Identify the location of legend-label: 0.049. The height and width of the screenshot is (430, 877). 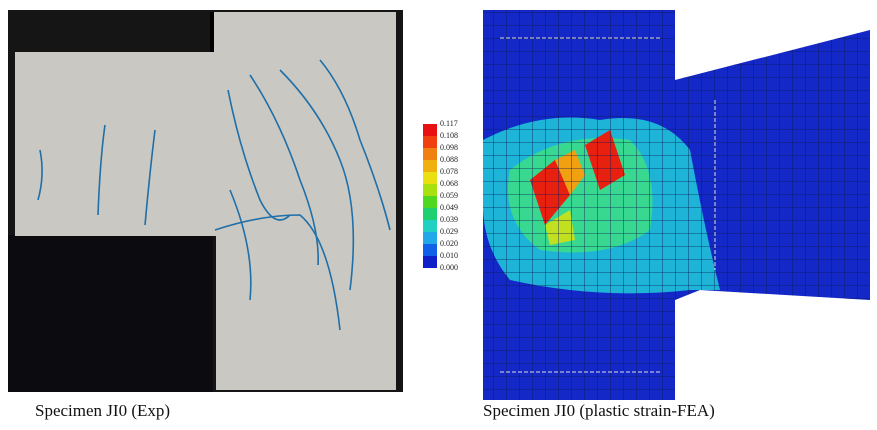
(449, 207).